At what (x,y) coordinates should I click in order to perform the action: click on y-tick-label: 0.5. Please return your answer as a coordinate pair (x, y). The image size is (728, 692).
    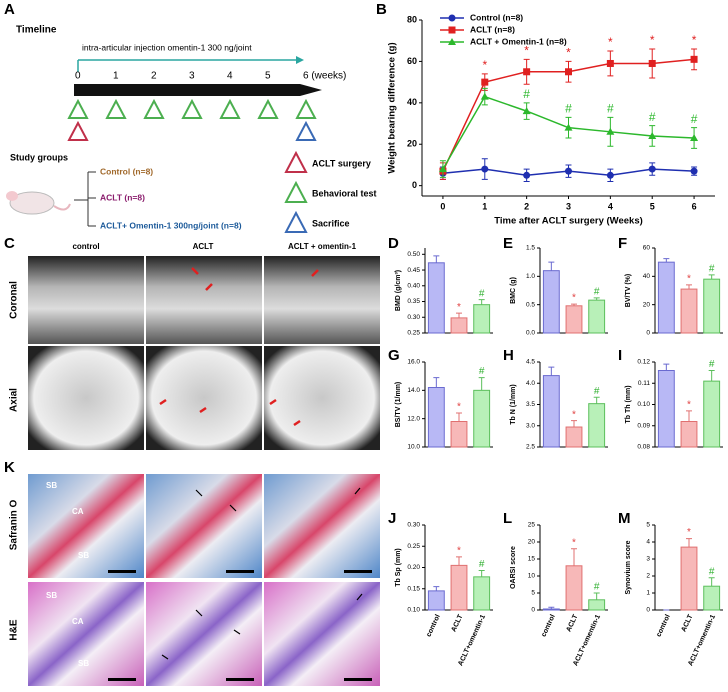
    Looking at the image, I should click on (530, 304).